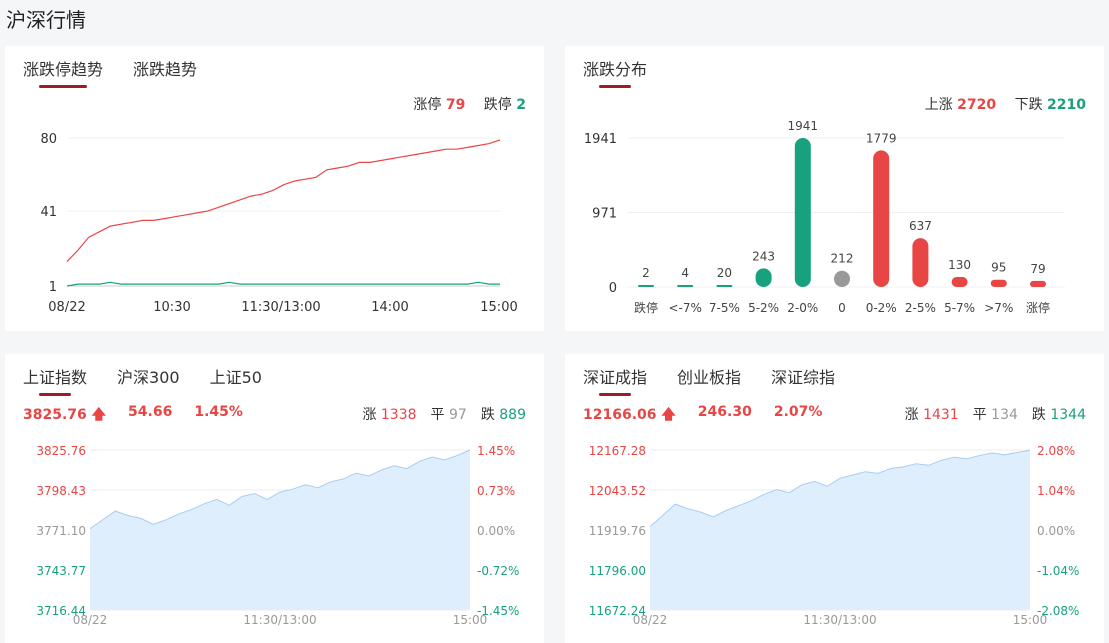 This screenshot has height=643, width=1109. What do you see at coordinates (1058, 415) in the screenshot?
I see `sz-down: 跌 1344` at bounding box center [1058, 415].